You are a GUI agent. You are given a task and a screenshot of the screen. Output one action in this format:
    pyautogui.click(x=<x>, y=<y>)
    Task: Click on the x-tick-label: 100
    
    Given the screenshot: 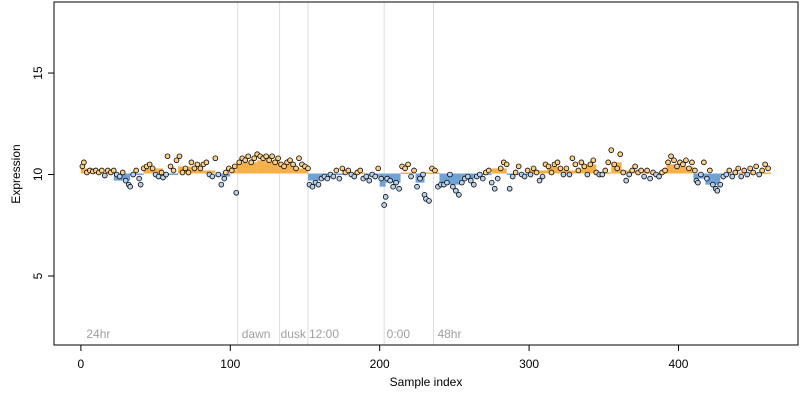 What is the action you would take?
    pyautogui.click(x=230, y=364)
    